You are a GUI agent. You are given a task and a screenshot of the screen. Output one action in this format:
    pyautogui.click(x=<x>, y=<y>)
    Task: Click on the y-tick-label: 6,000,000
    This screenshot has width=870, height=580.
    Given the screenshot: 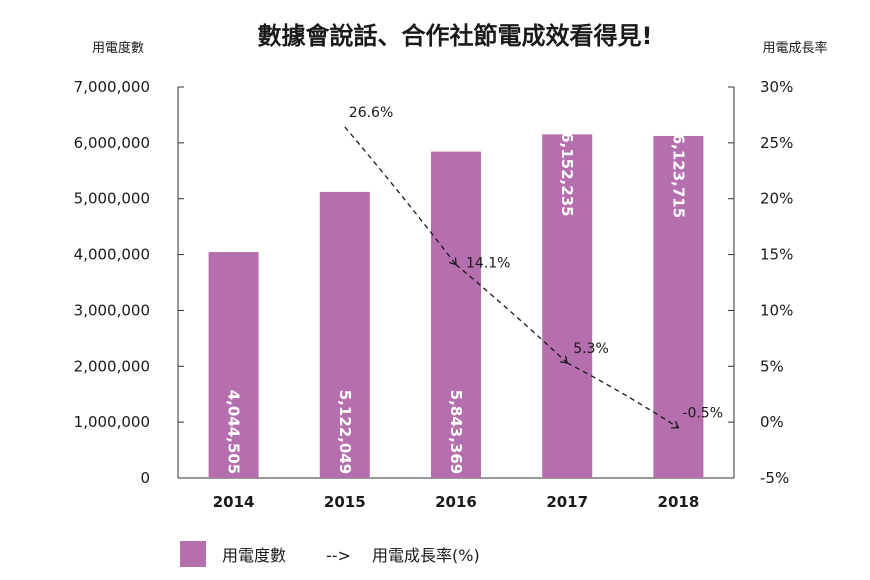 What is the action you would take?
    pyautogui.click(x=112, y=143)
    